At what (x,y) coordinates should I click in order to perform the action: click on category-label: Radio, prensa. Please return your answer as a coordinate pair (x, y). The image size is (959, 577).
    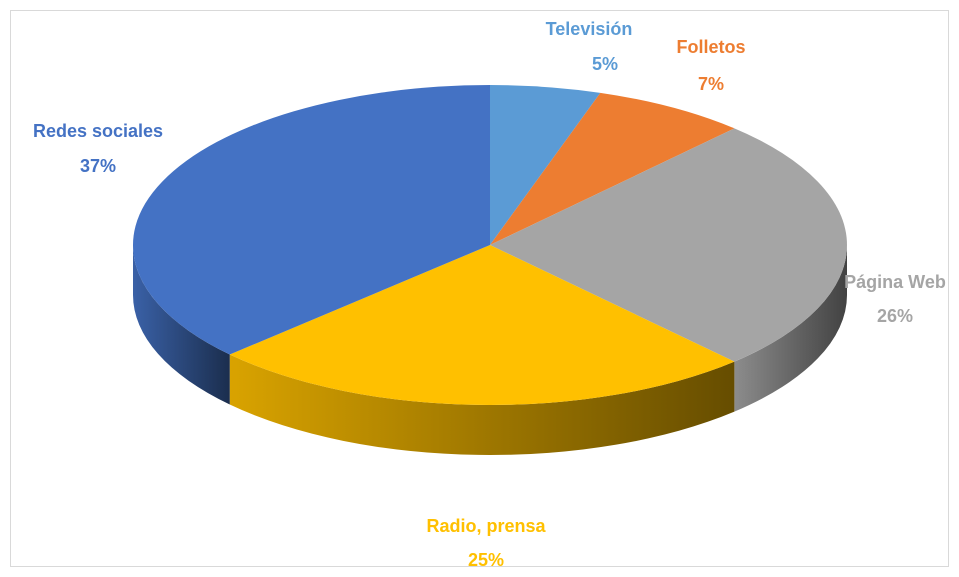
    Looking at the image, I should click on (486, 526).